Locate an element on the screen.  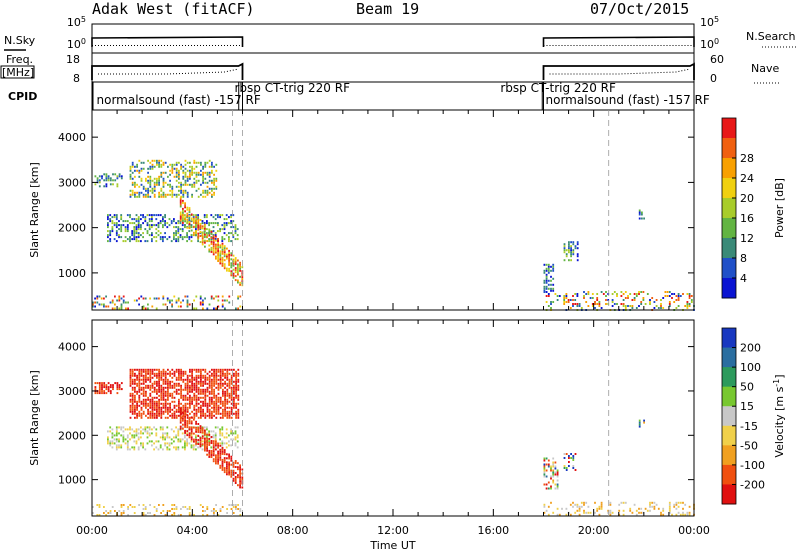
nsky-trace is located at coordinates (618, 41).